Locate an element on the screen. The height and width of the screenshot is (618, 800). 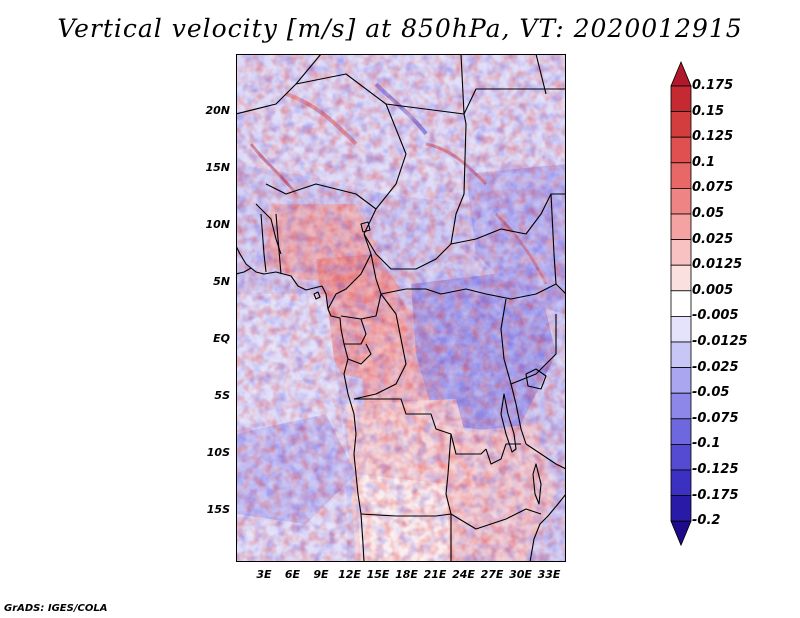
longitude-label: 3E is located at coordinates (264, 574).